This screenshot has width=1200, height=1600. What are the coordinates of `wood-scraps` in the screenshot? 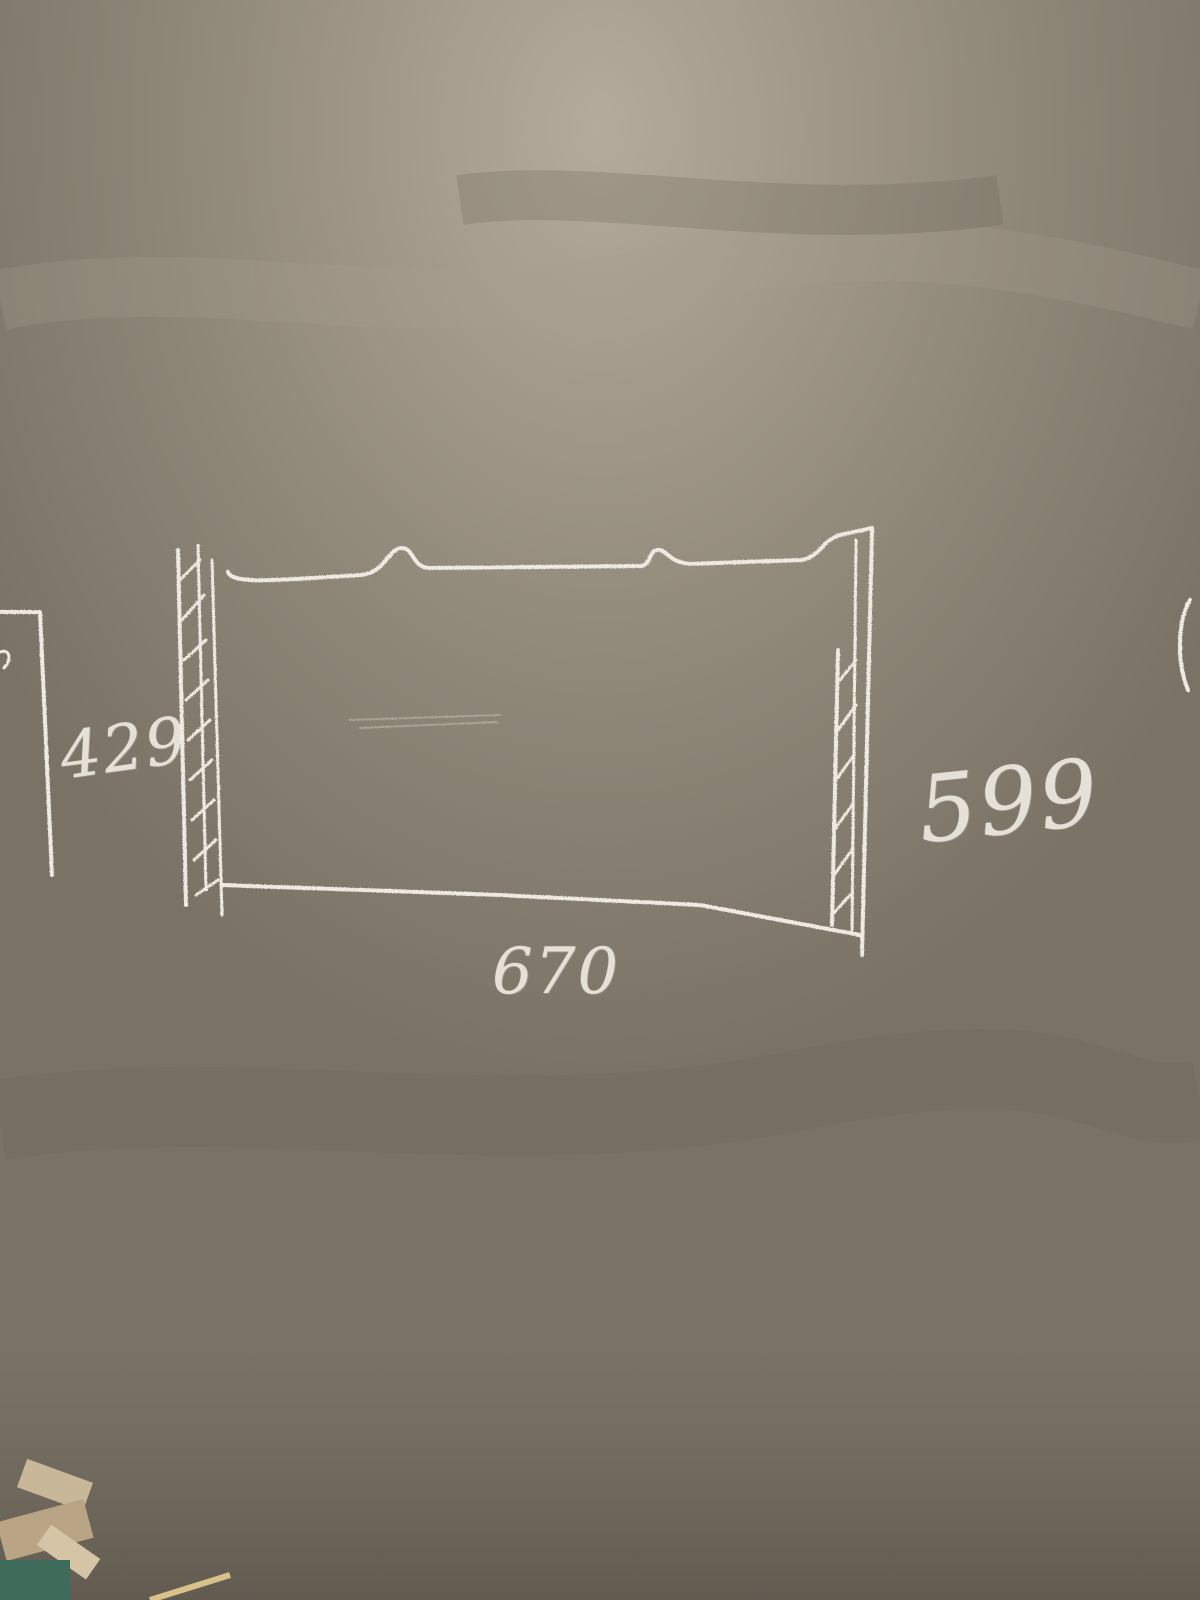 It's located at (115, 1529).